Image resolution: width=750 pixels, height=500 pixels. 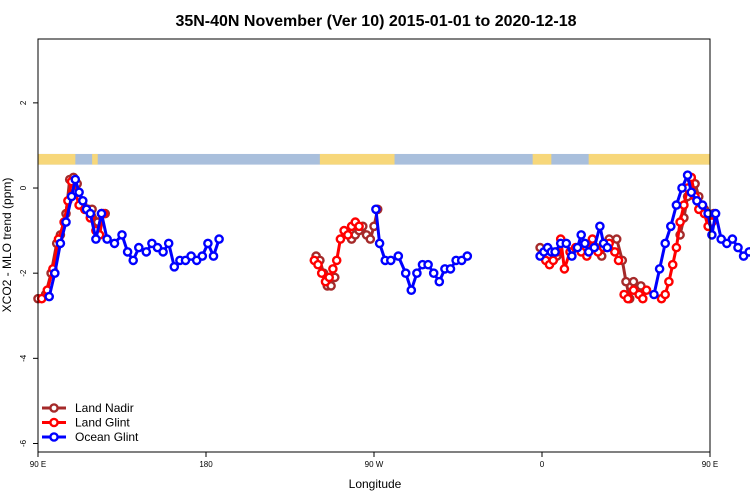 What do you see at coordinates (374, 464) in the screenshot?
I see `x-tick-label: 90 W` at bounding box center [374, 464].